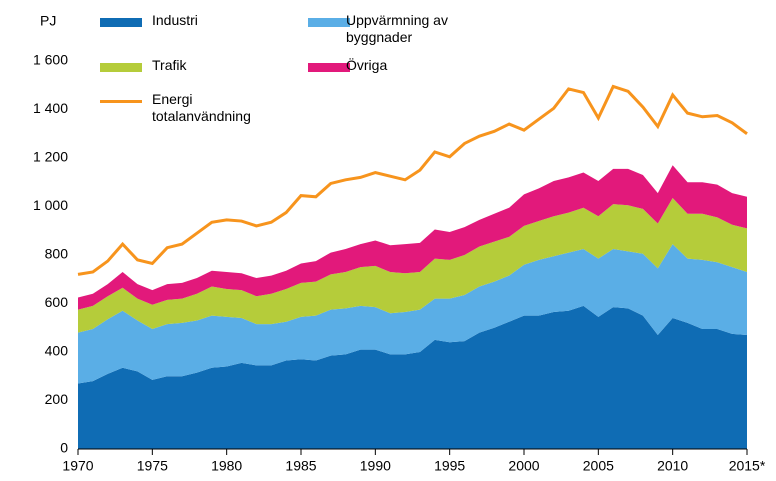 The width and height of the screenshot is (776, 481). I want to click on y-tick-label: 1 600, so click(50, 60).